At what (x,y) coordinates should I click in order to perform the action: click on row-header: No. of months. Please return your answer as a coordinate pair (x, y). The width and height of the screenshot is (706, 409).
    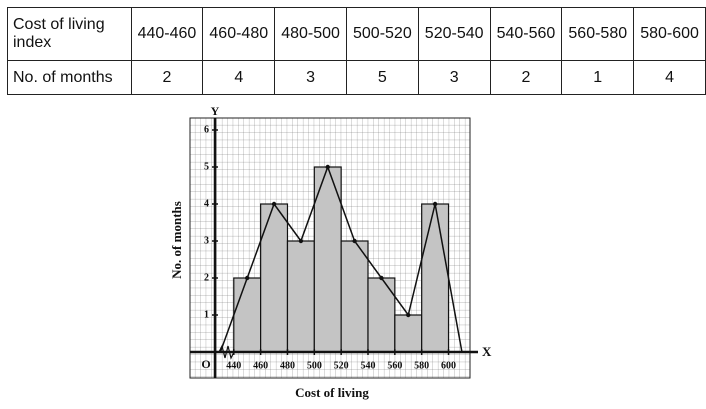
    Looking at the image, I should click on (69, 77).